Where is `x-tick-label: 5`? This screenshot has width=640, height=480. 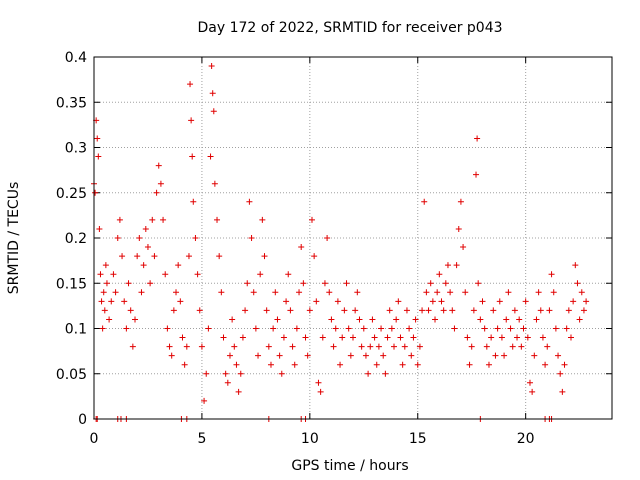 x-tick-label: 5 is located at coordinates (201, 439).